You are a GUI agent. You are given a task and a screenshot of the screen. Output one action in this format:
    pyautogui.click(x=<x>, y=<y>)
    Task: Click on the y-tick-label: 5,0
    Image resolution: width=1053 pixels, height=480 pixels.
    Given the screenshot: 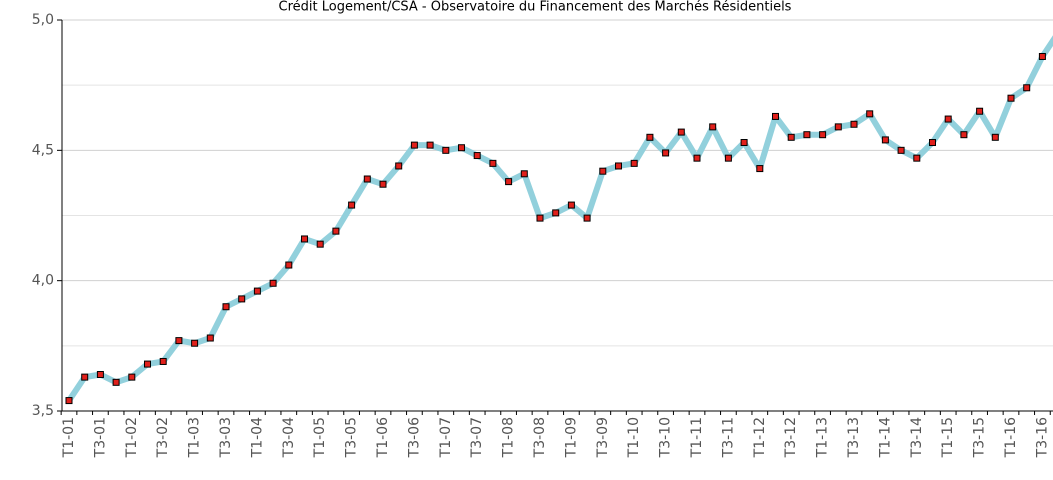 What is the action you would take?
    pyautogui.click(x=43, y=20)
    